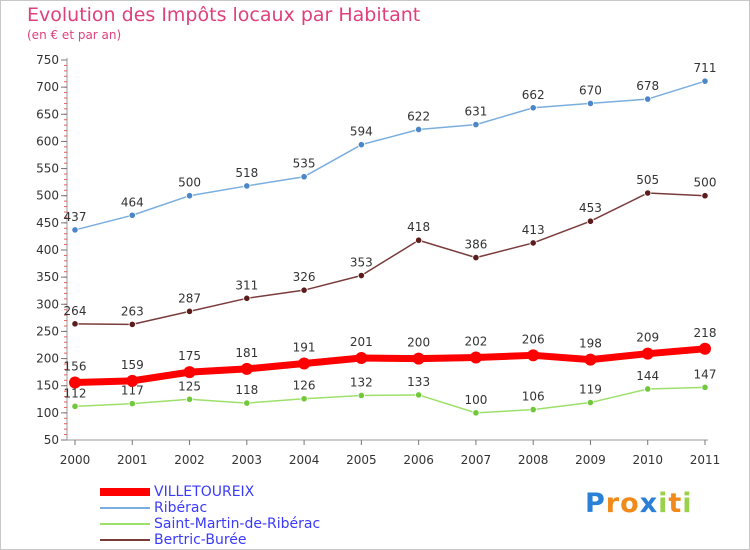  What do you see at coordinates (246, 353) in the screenshot?
I see `data-label-villetoureix: 181` at bounding box center [246, 353].